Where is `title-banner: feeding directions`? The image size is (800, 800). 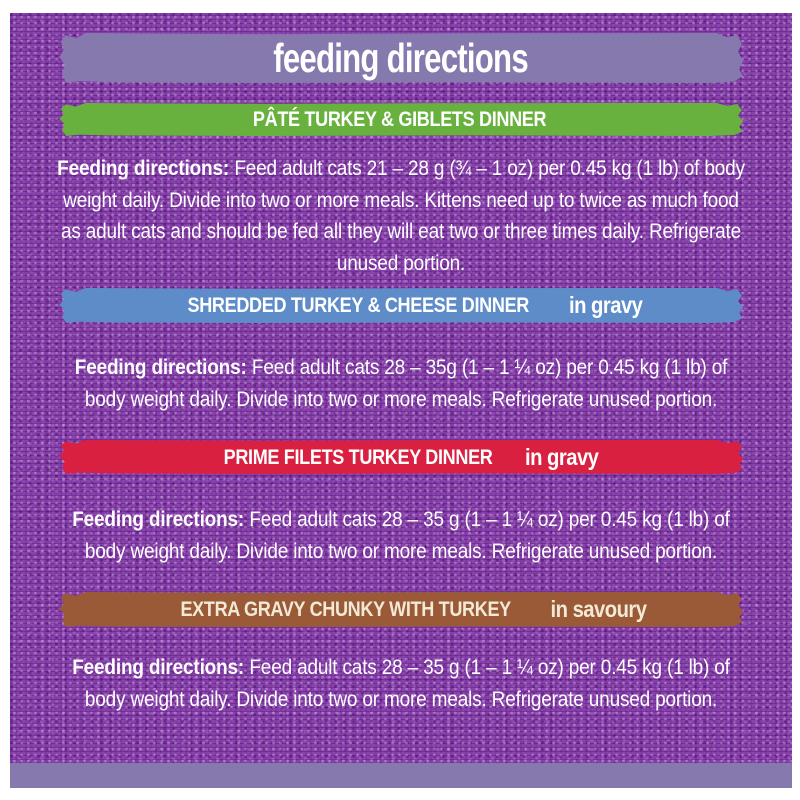 title-banner: feeding directions is located at coordinates (401, 58).